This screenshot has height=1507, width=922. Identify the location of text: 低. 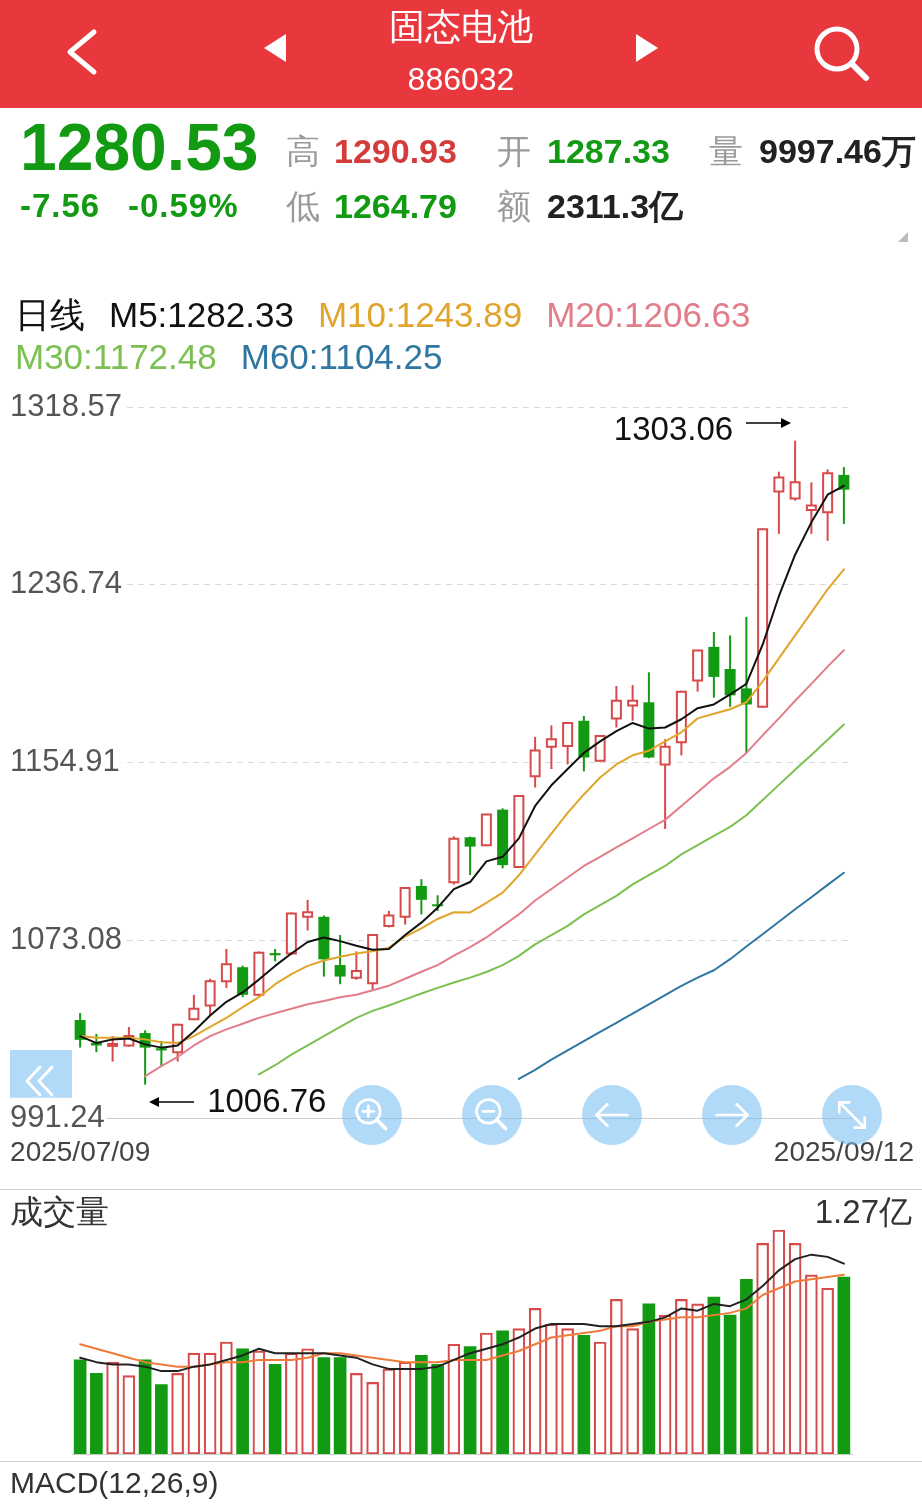
(303, 206).